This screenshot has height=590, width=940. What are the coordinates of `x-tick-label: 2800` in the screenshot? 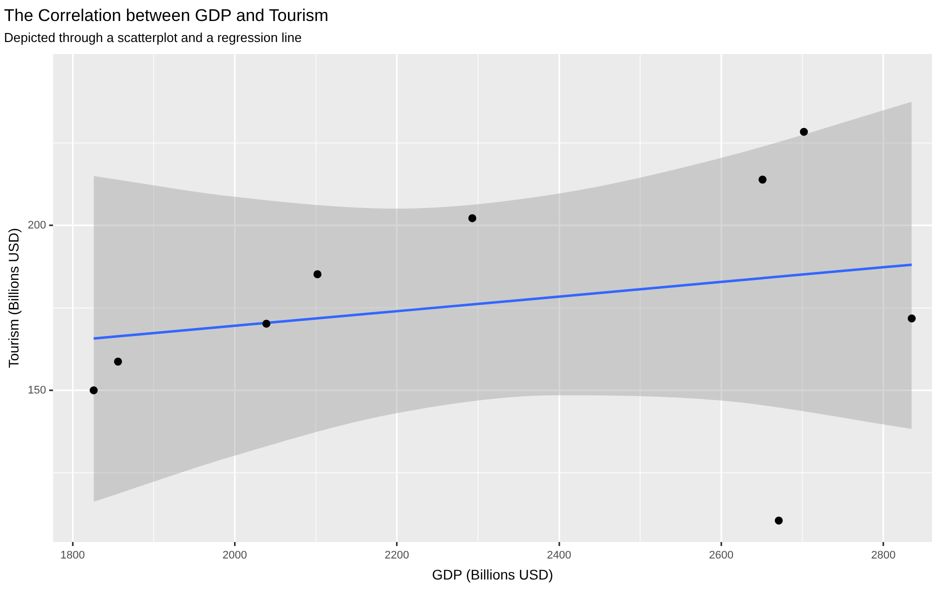 It's located at (883, 556).